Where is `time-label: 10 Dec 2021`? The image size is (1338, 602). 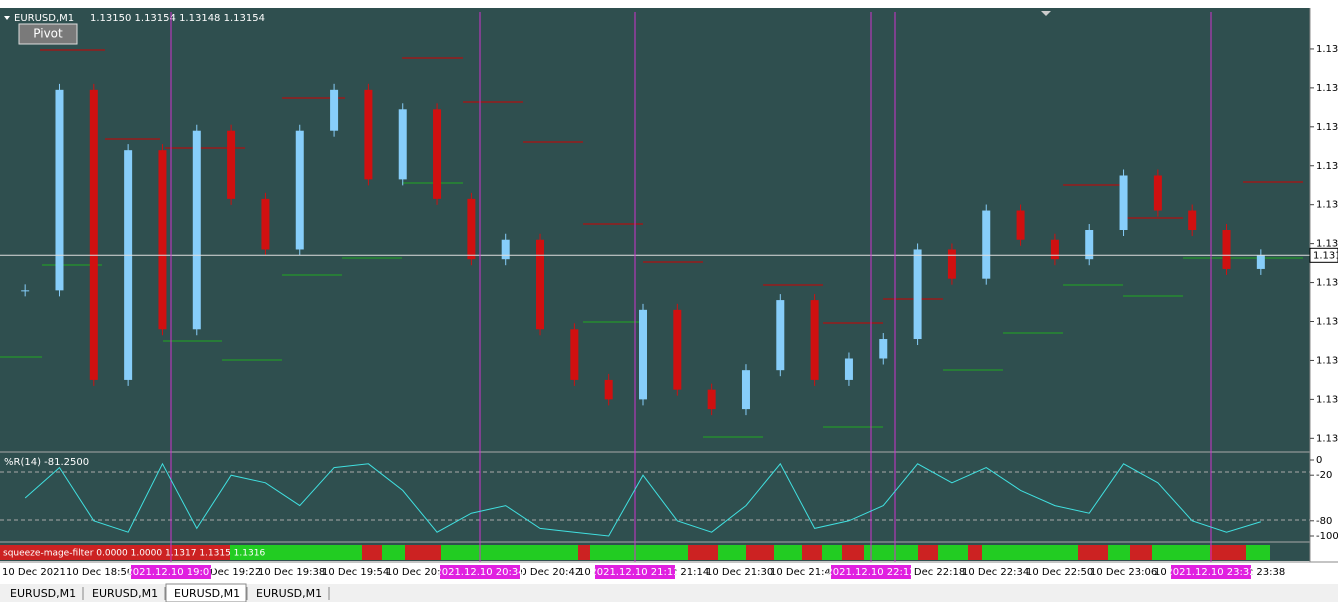 time-label: 10 Dec 2021 is located at coordinates (34, 572).